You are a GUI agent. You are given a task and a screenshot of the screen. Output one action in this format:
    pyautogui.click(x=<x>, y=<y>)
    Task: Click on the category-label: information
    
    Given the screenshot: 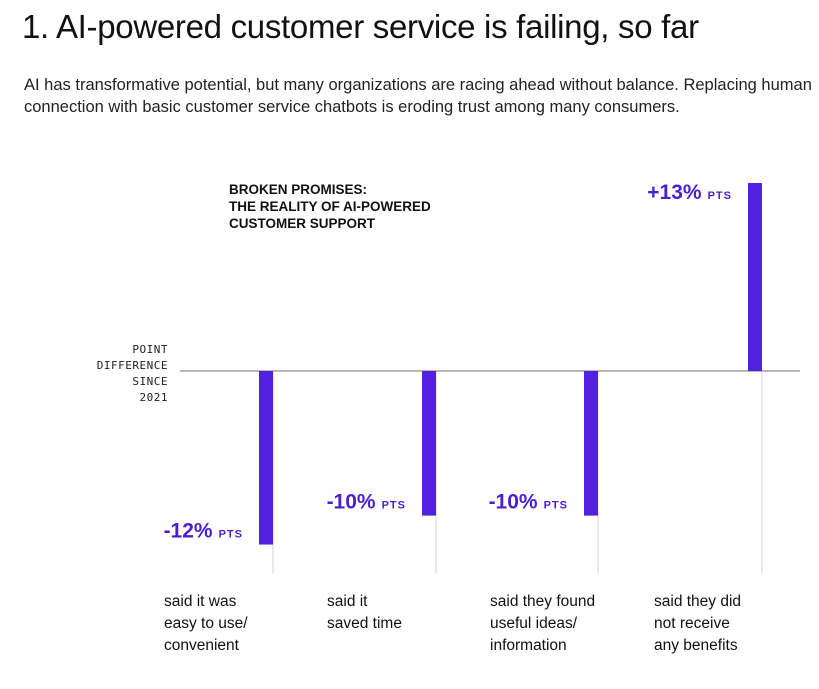 What is the action you would take?
    pyautogui.click(x=528, y=645)
    